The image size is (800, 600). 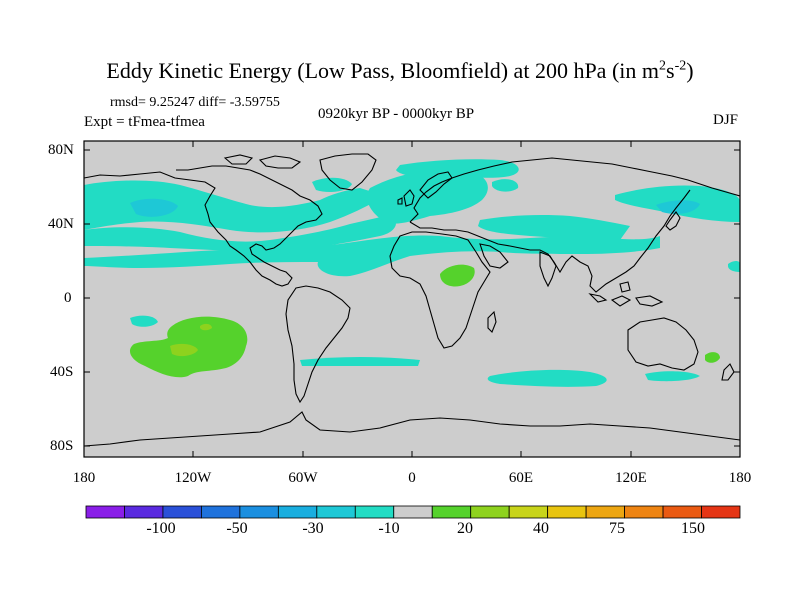 I want to click on colorbar-label: 40, so click(x=541, y=528).